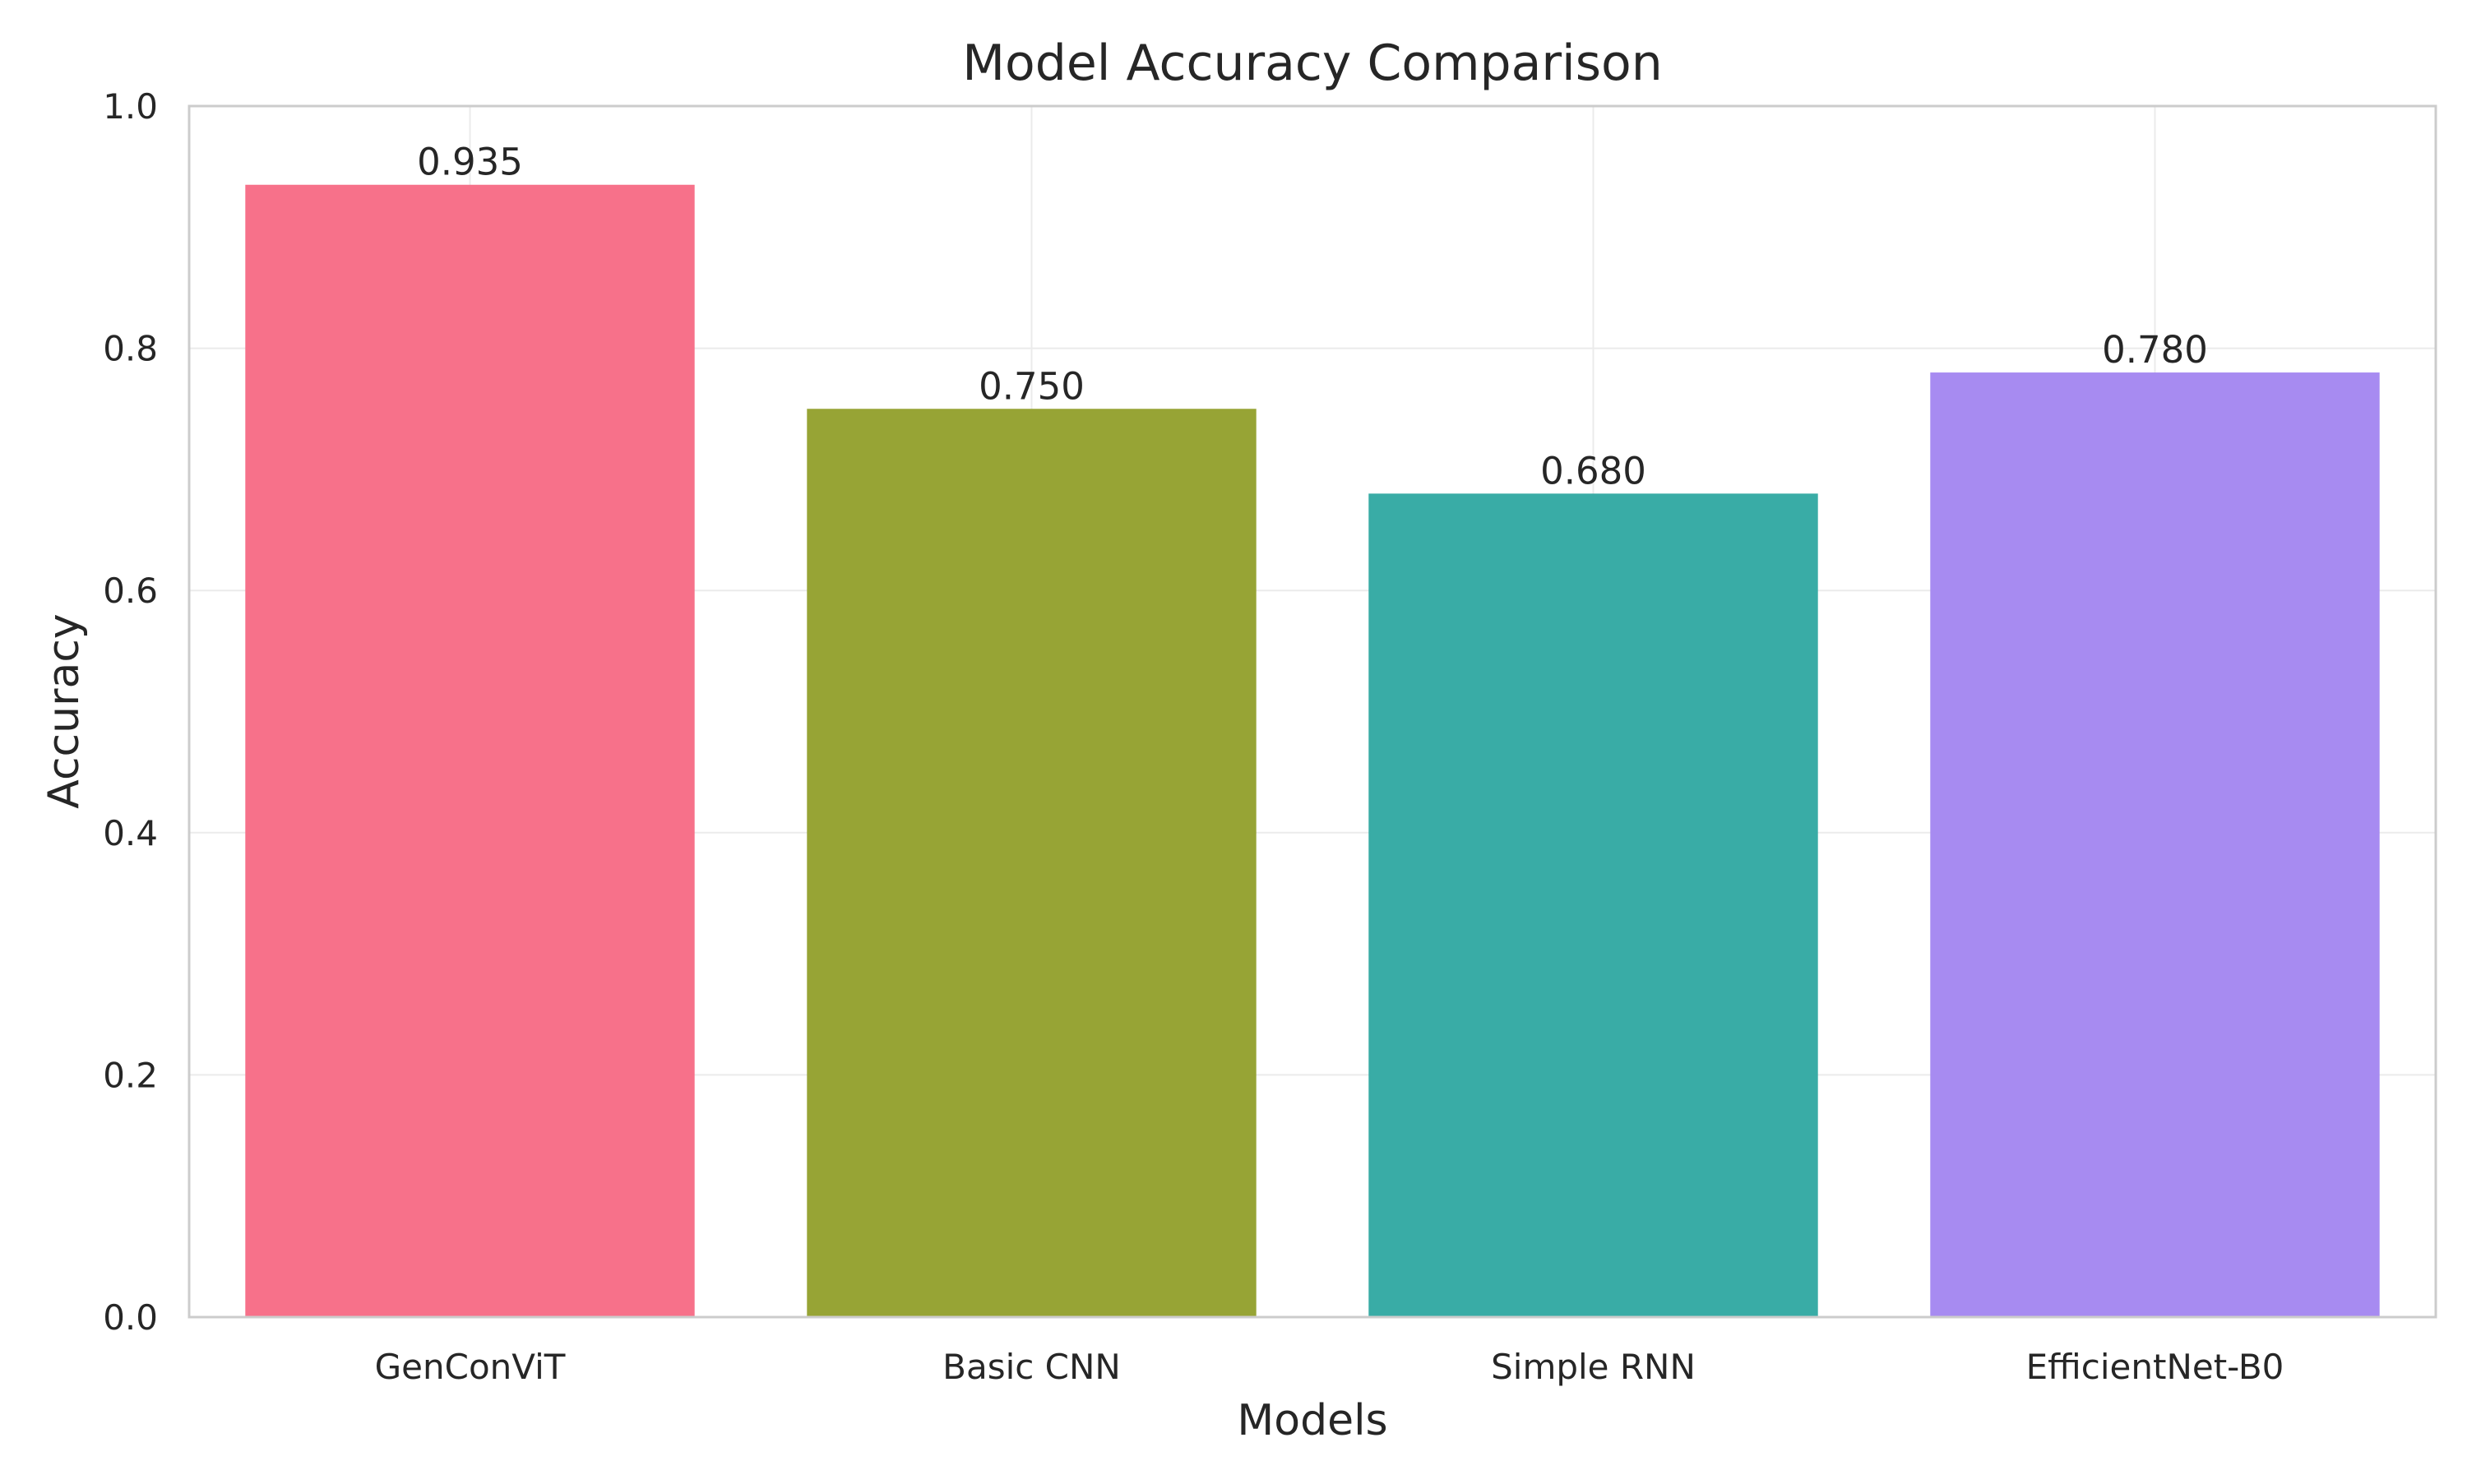 The image size is (2467, 1484). What do you see at coordinates (64, 711) in the screenshot?
I see `y-axis-label: Accuracy` at bounding box center [64, 711].